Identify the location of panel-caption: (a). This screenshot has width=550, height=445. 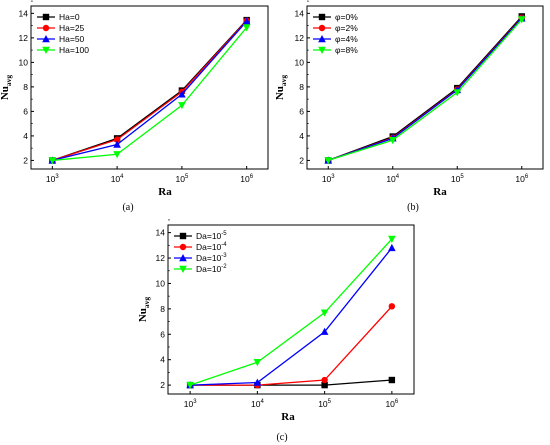
(127, 207).